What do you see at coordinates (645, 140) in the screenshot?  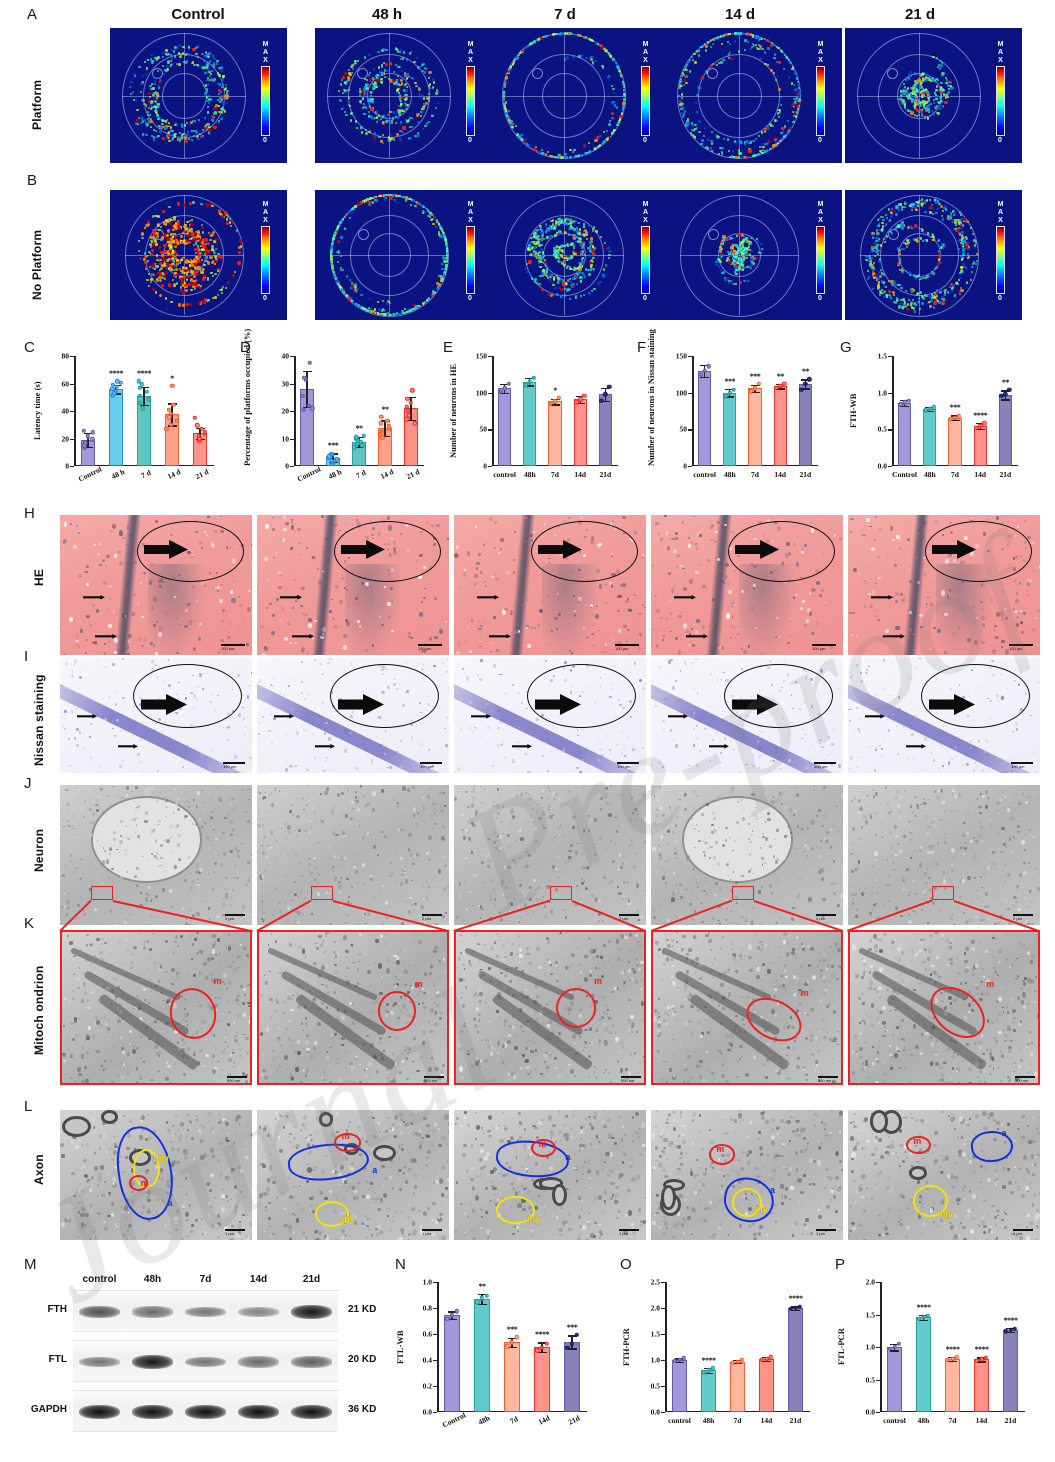 I see `colorbar-min-label: 0` at bounding box center [645, 140].